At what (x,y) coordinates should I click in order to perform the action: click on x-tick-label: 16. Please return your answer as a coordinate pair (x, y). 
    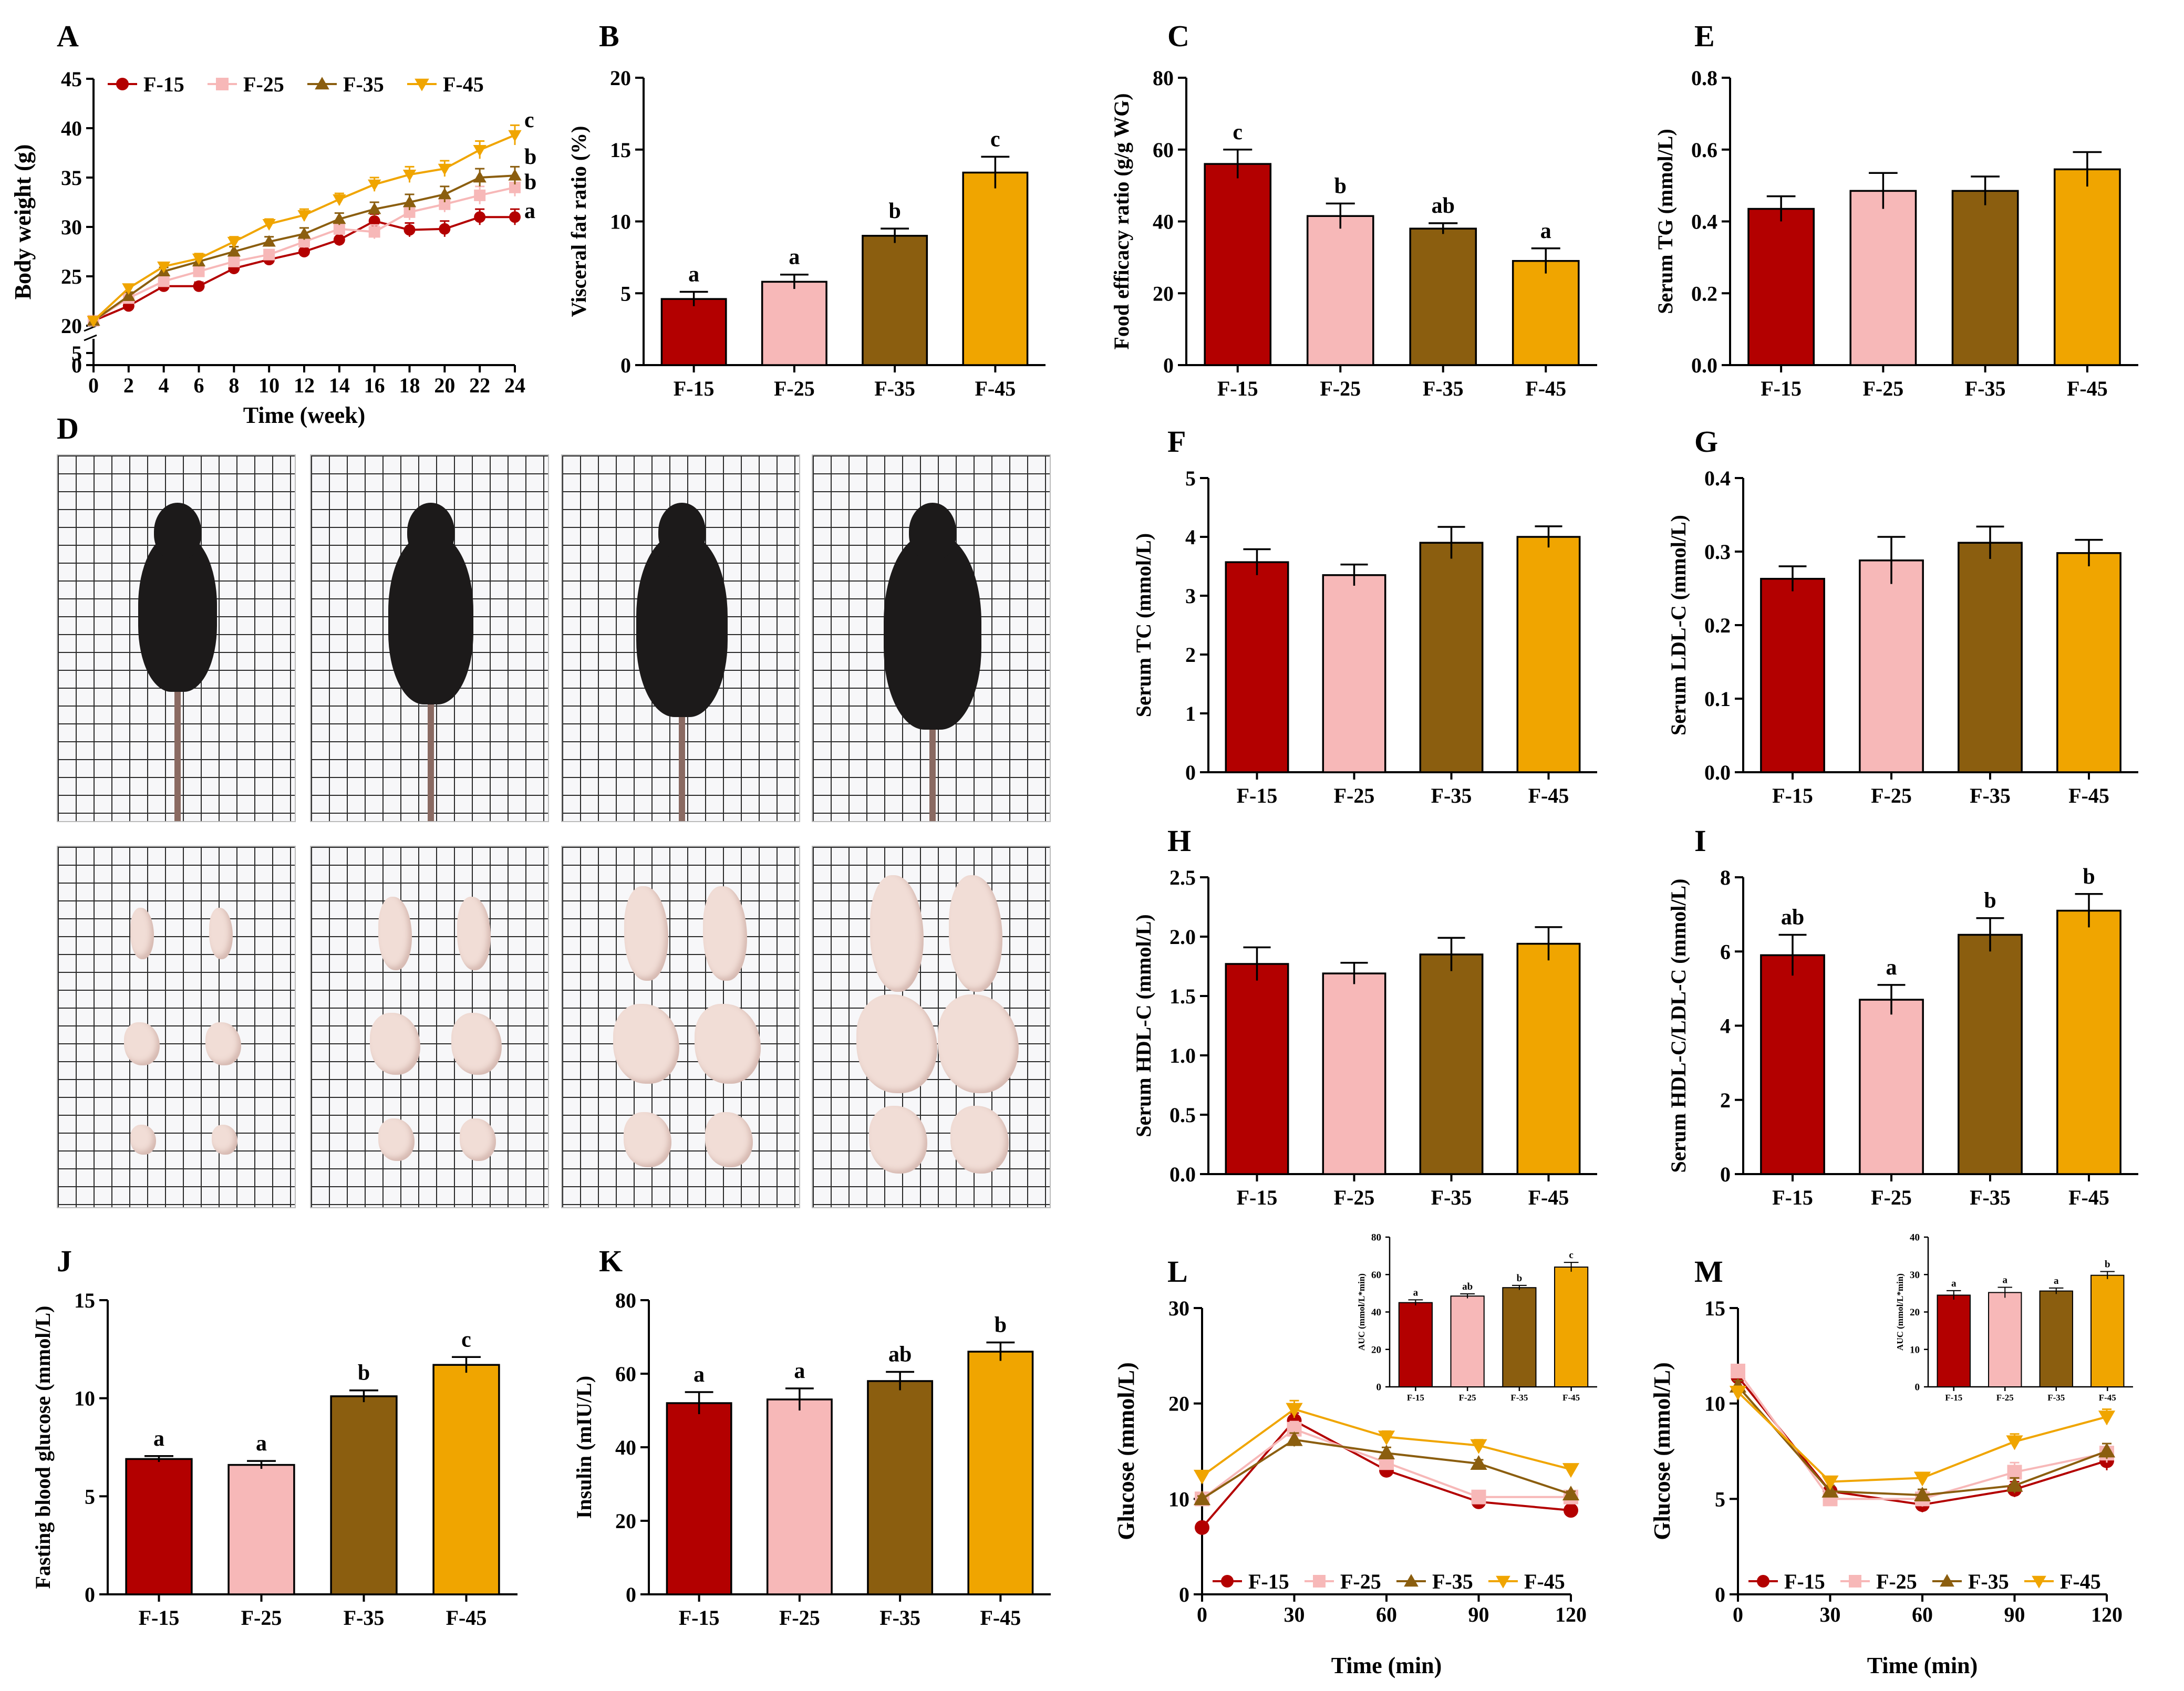
    Looking at the image, I should click on (374, 385).